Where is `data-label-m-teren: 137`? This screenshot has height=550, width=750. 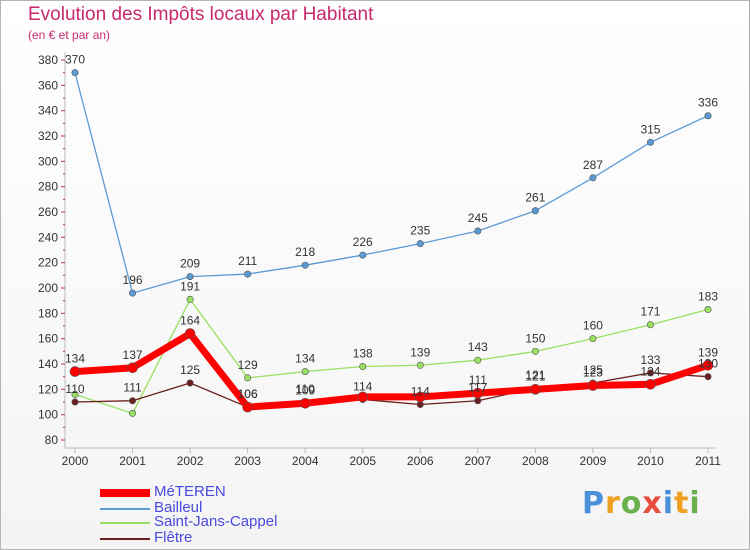 data-label-m-teren: 137 is located at coordinates (133, 355).